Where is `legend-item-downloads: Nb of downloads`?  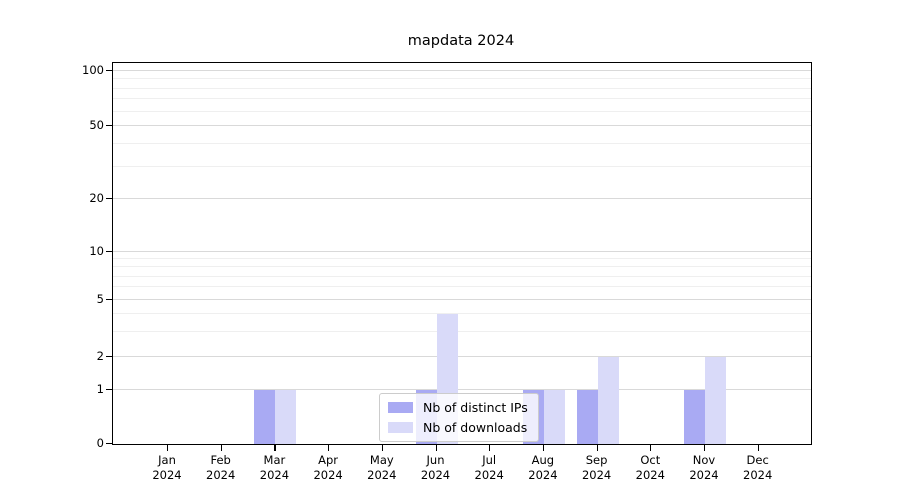
legend-item-downloads: Nb of downloads is located at coordinates (458, 427).